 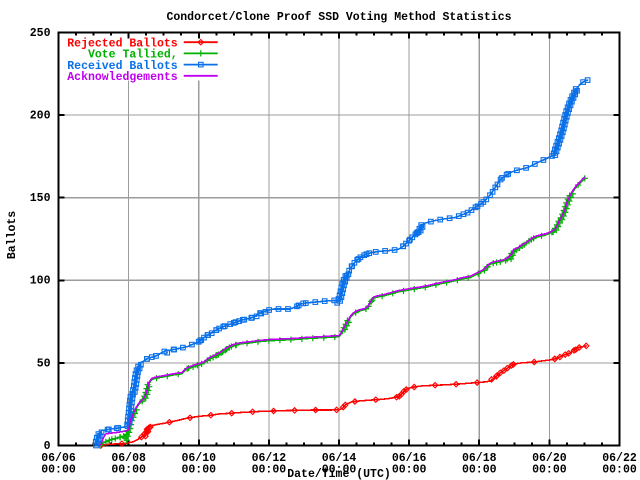 I want to click on svg-text: 0, so click(x=47, y=446).